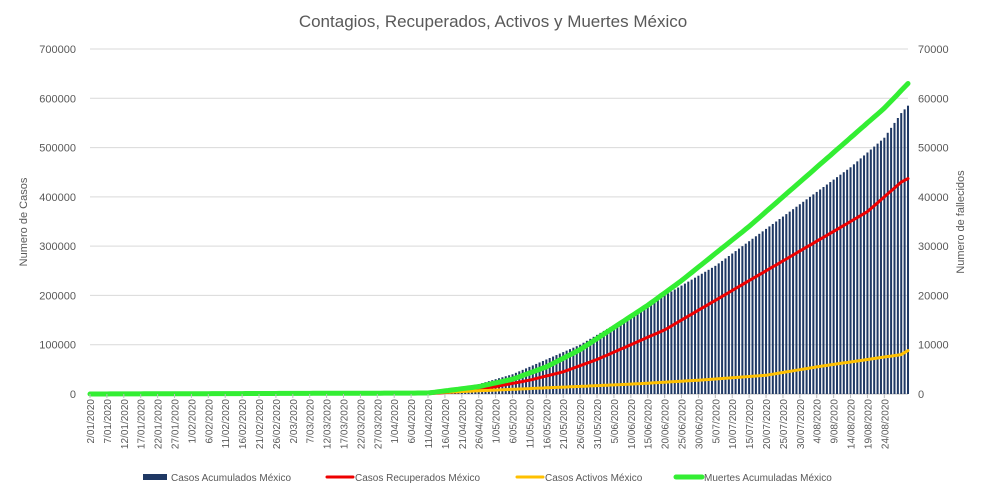 Image resolution: width=986 pixels, height=499 pixels. I want to click on x-tick-label: 15/07/2020, so click(750, 424).